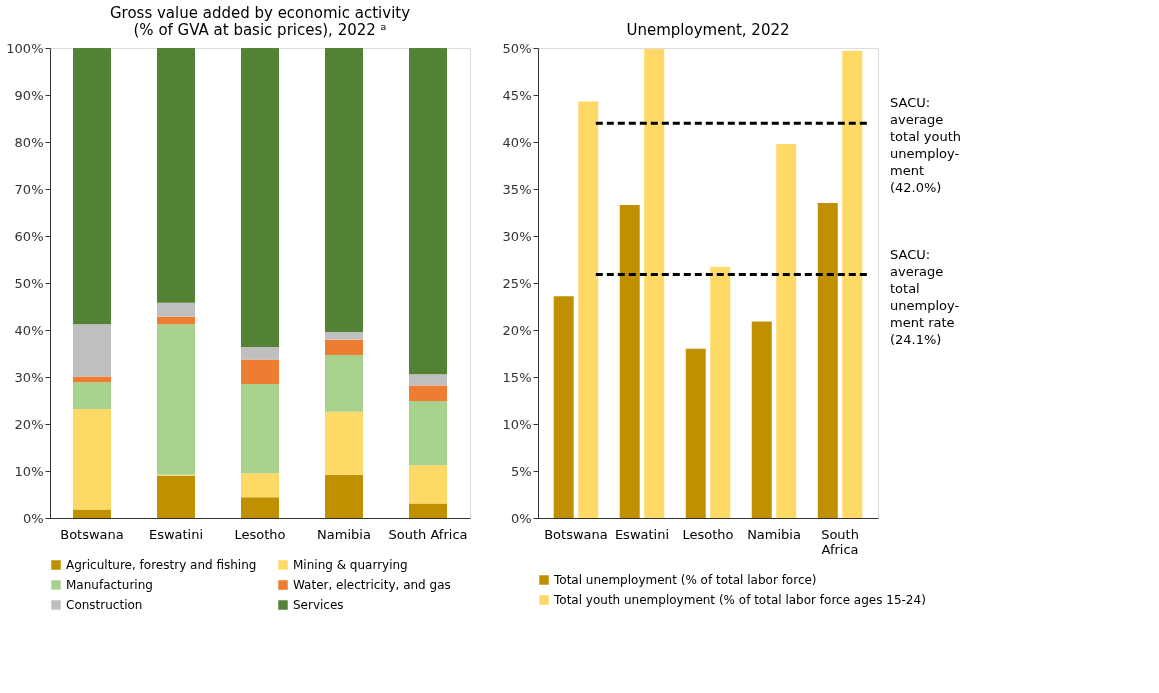 The height and width of the screenshot is (693, 1159). I want to click on y-tick-label: 25%, so click(517, 283).